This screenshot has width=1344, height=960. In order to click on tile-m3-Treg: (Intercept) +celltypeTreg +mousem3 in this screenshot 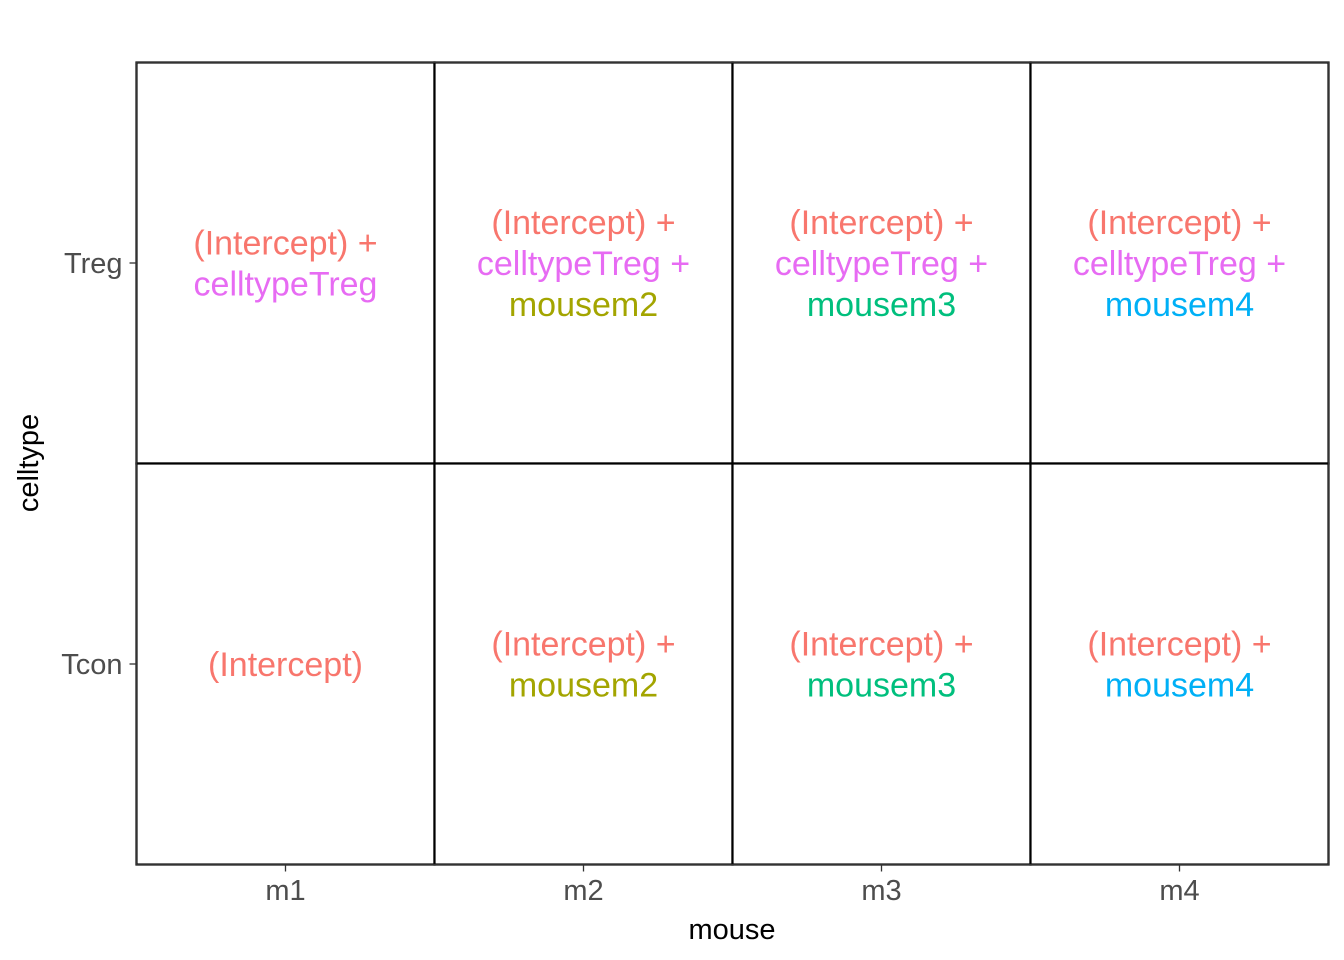, I will do `click(881, 263)`.